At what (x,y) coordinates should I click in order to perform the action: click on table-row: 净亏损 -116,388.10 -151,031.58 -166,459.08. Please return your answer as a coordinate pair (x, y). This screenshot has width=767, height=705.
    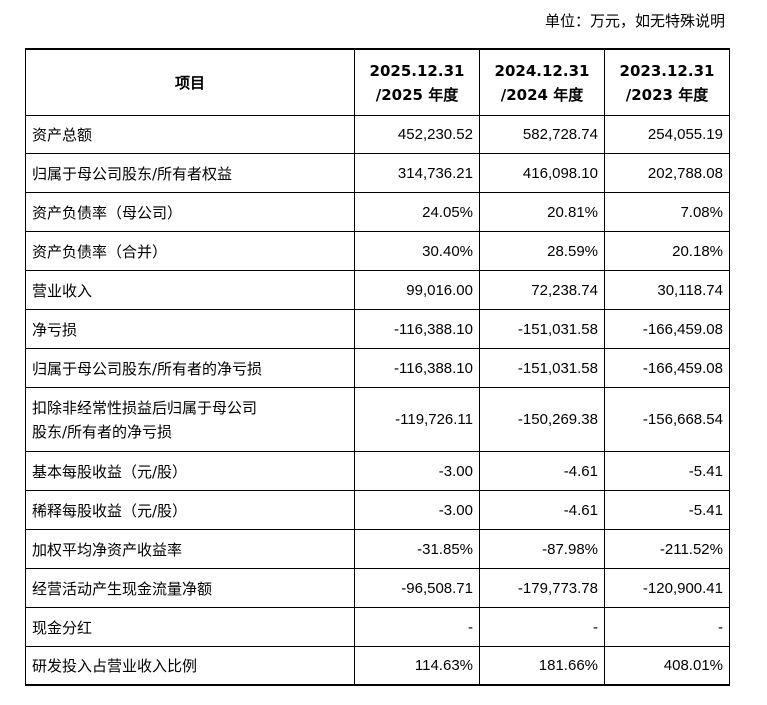
    Looking at the image, I should click on (377, 329).